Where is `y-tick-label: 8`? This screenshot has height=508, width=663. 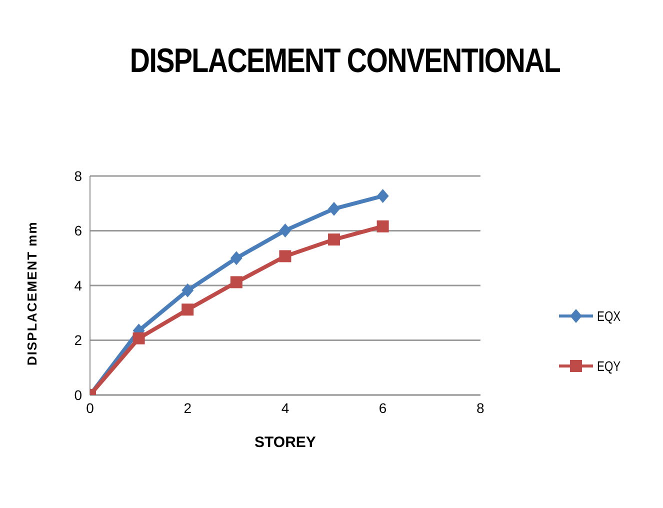
y-tick-label: 8 is located at coordinates (78, 176).